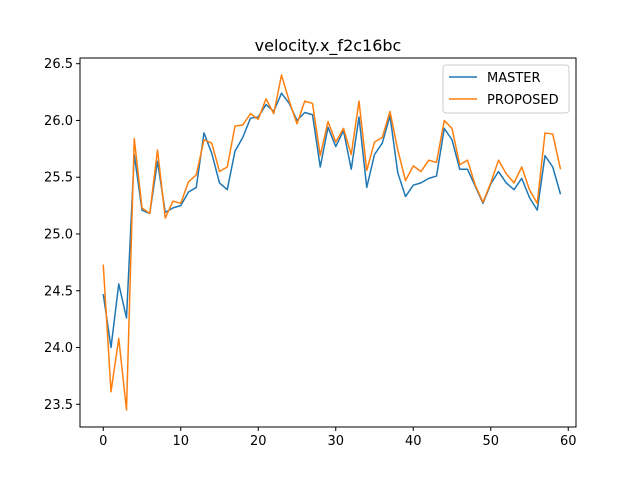 The width and height of the screenshot is (640, 480). What do you see at coordinates (58, 121) in the screenshot?
I see `y-tick-label: 26.0` at bounding box center [58, 121].